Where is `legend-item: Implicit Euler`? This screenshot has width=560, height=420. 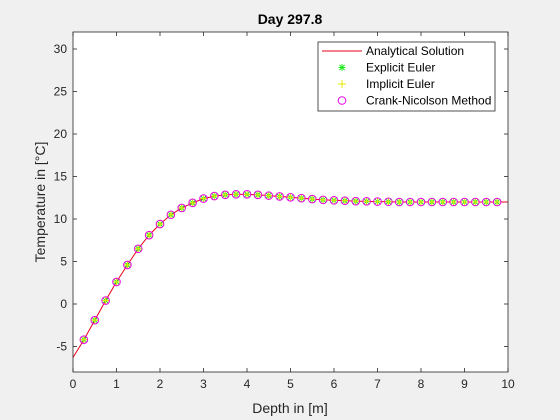 legend-item: Implicit Euler is located at coordinates (386, 84).